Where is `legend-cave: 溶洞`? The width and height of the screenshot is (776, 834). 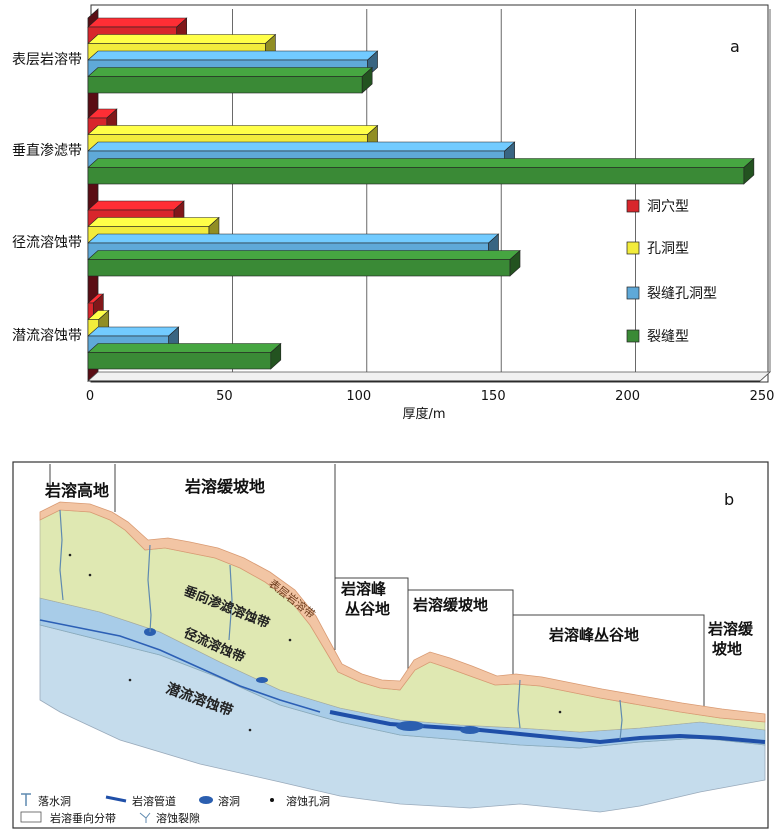 legend-cave: 溶洞 is located at coordinates (219, 801).